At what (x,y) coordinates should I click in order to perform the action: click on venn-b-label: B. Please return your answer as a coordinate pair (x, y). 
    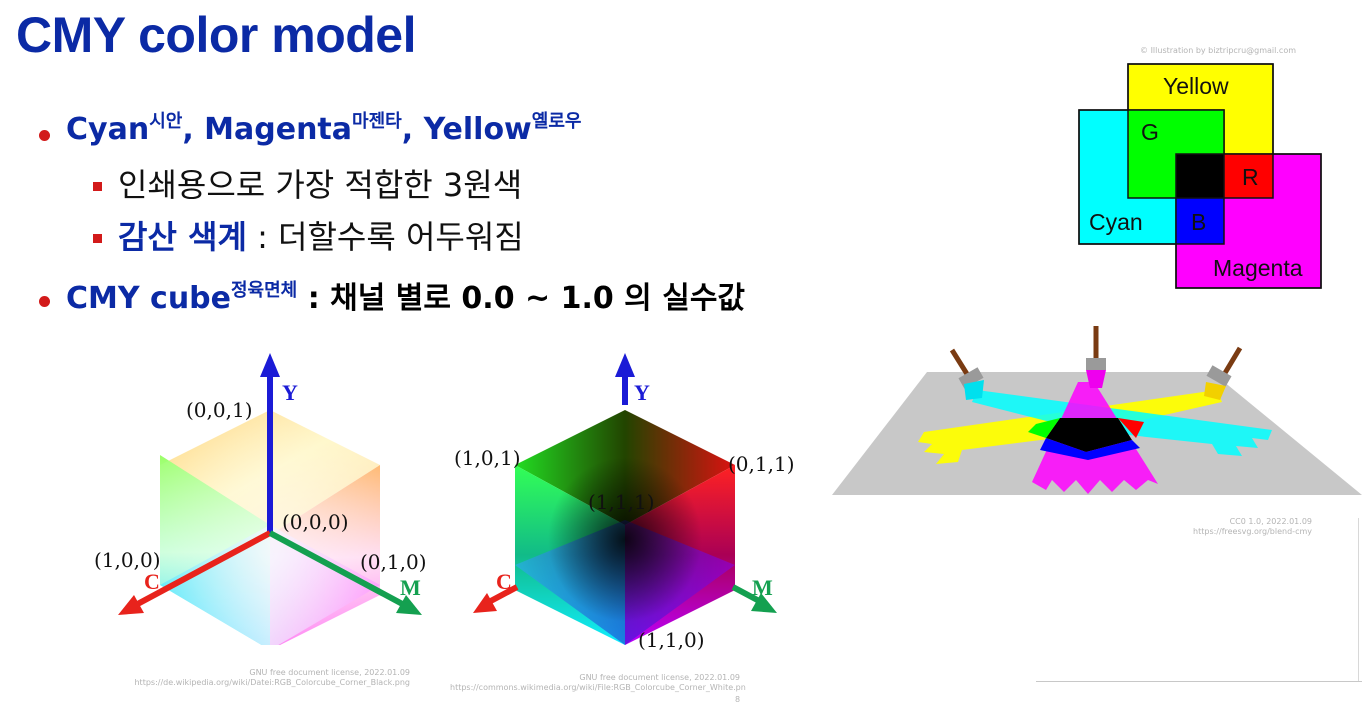
    Looking at the image, I should click on (1199, 222).